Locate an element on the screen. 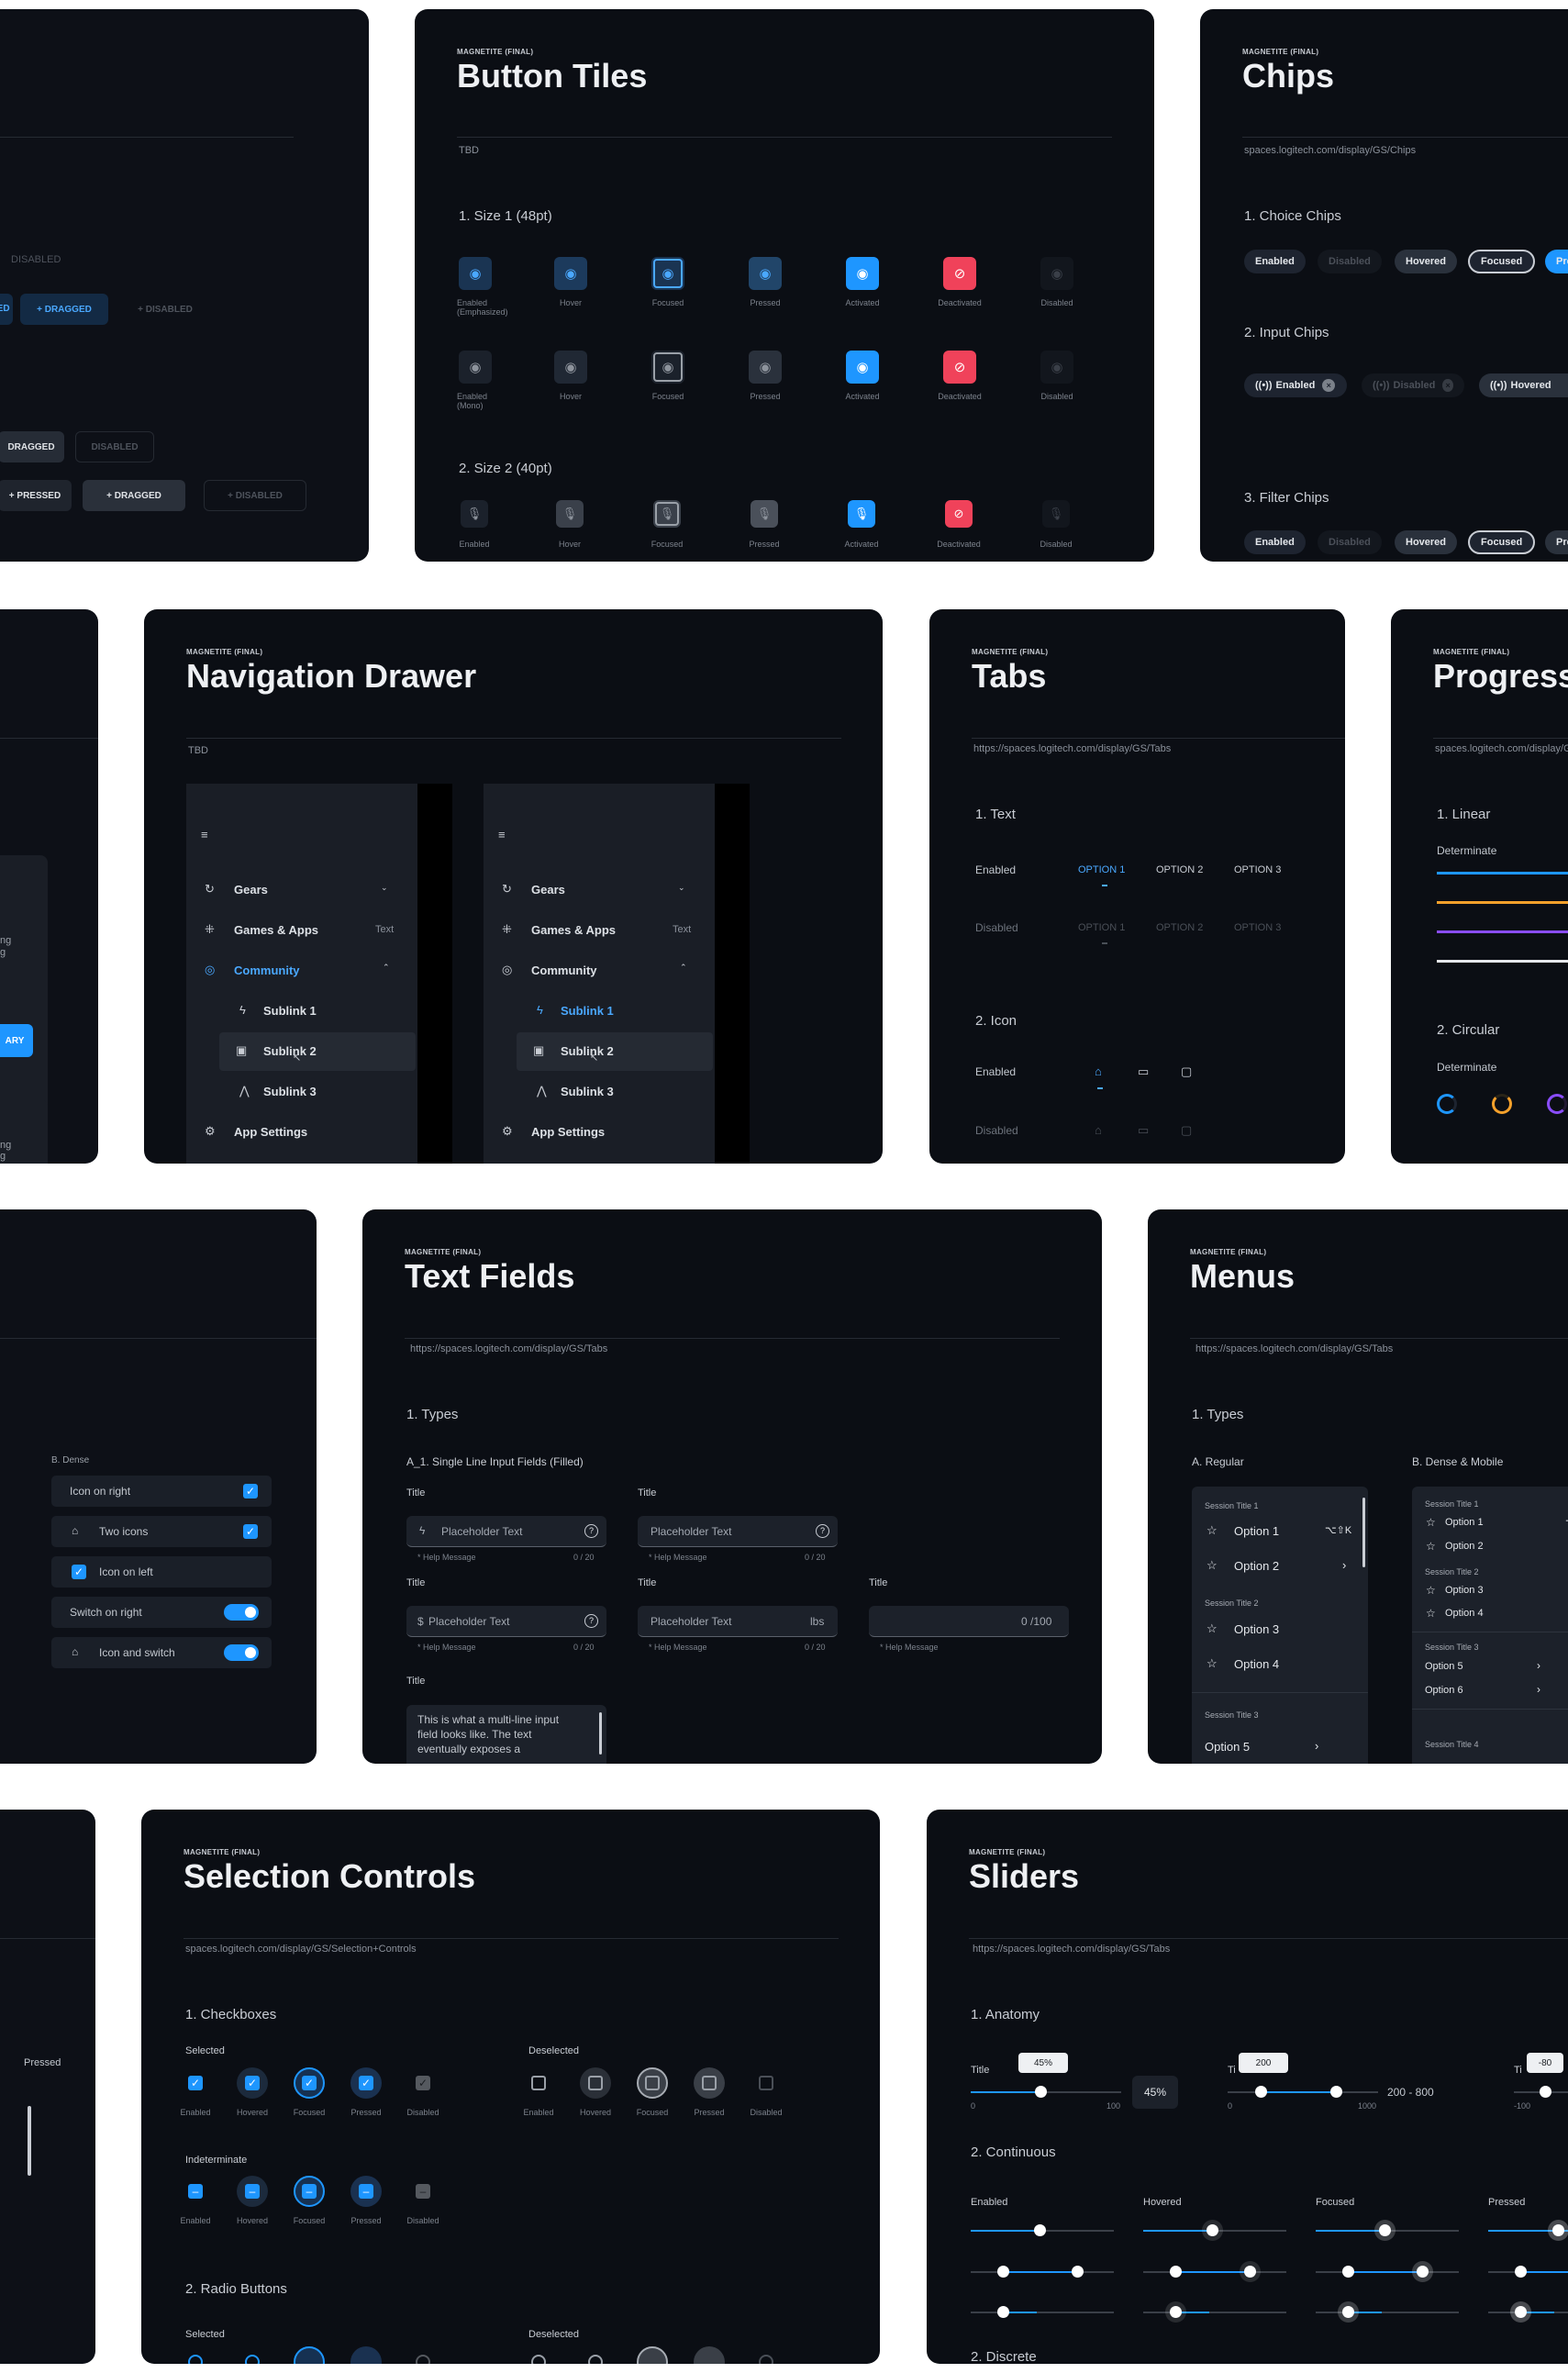 The image size is (1568, 2373). nav-item-sublink-3: Sublink 3 is located at coordinates (290, 1092).